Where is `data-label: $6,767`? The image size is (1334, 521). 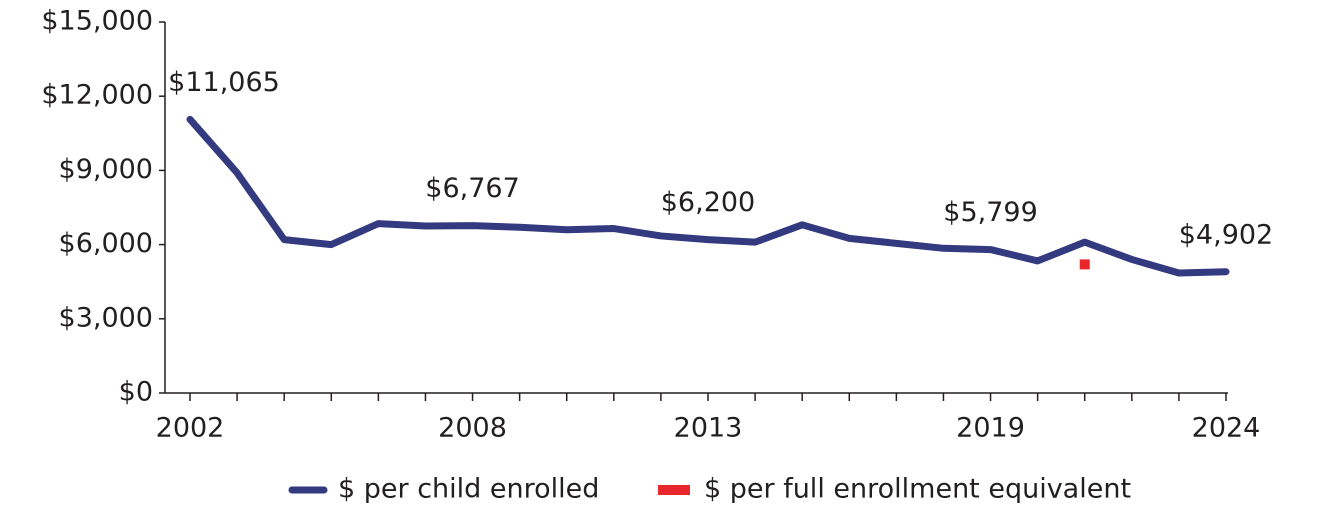
data-label: $6,767 is located at coordinates (472, 188).